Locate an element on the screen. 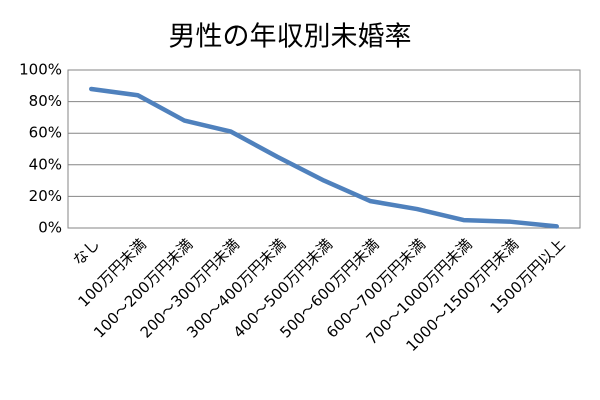  chart-title: 男性の年収別未婚率 is located at coordinates (290, 37).